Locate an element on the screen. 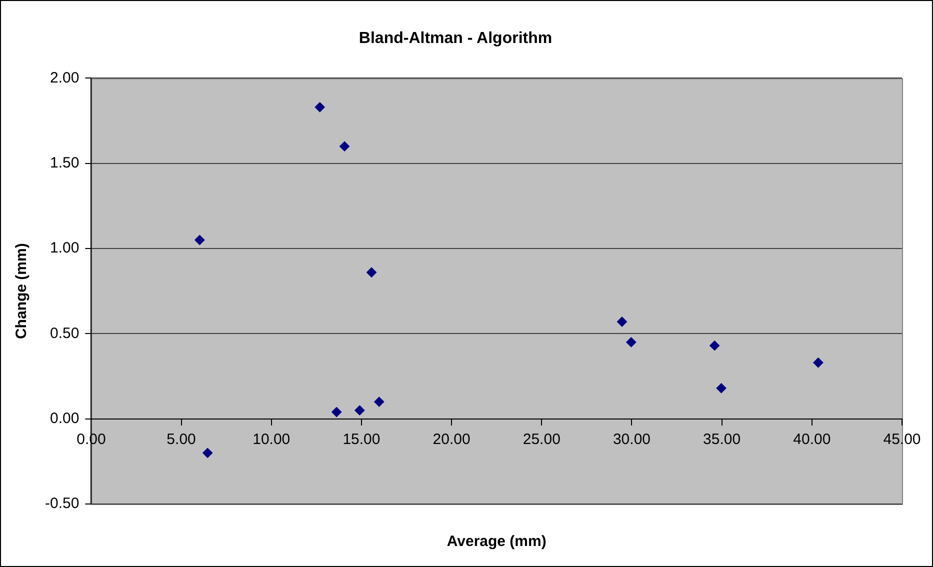 This screenshot has width=933, height=567. x-tick-label: 35.00 is located at coordinates (722, 439).